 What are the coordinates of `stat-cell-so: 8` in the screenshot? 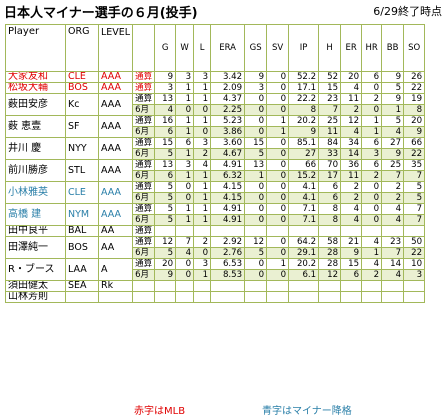 It's located at (414, 110).